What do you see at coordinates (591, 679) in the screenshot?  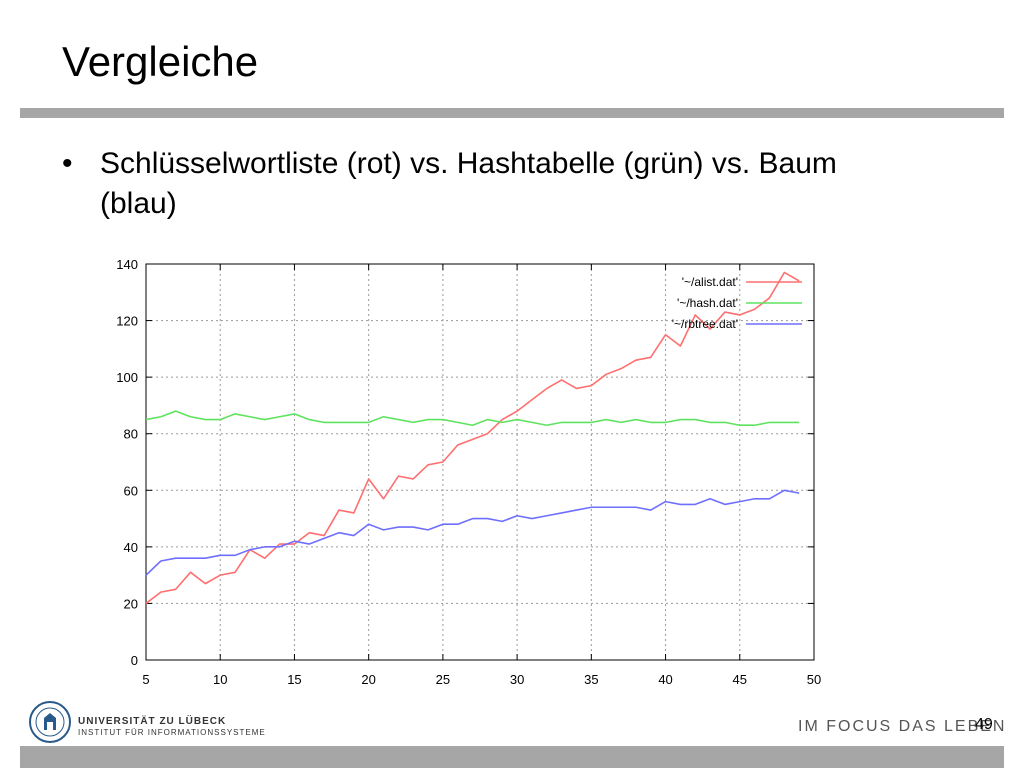 I see `x-tick-label: 35` at bounding box center [591, 679].